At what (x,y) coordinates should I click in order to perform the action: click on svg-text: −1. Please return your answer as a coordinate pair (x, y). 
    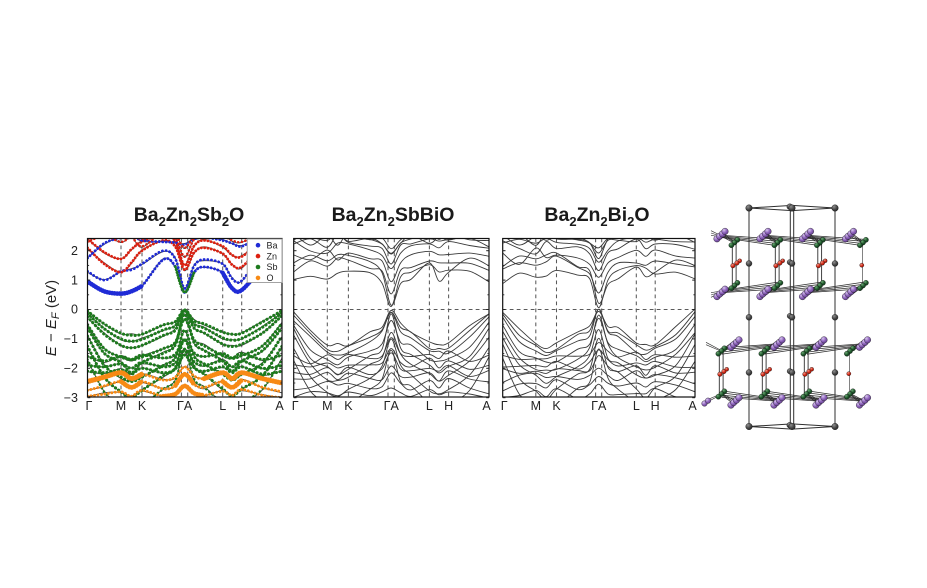
    Looking at the image, I should click on (71, 339).